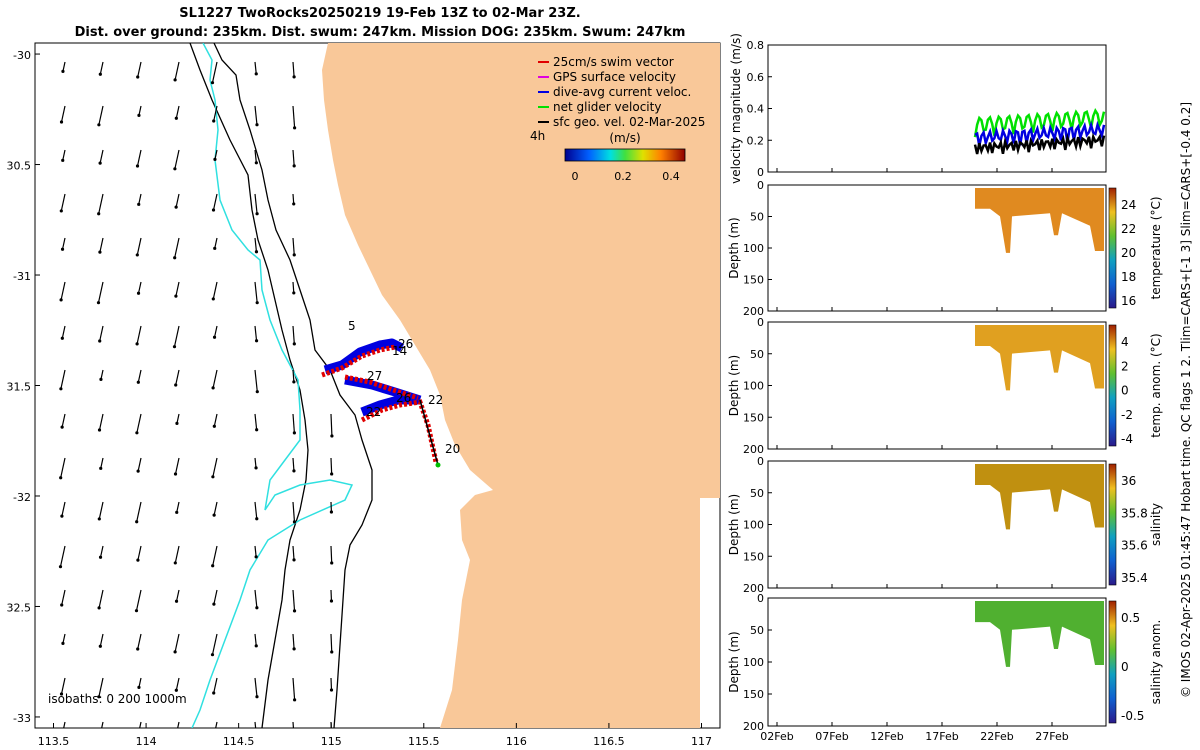  Describe the element at coordinates (1125, 391) in the screenshot. I see `colorbar-tick-label: 0` at that location.